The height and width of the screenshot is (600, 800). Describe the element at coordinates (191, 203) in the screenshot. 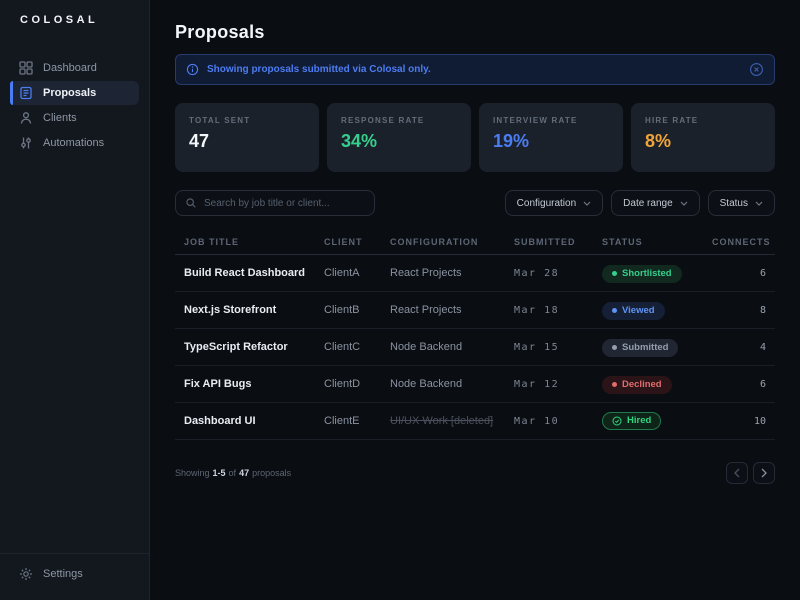

I see `search-icon` at that location.